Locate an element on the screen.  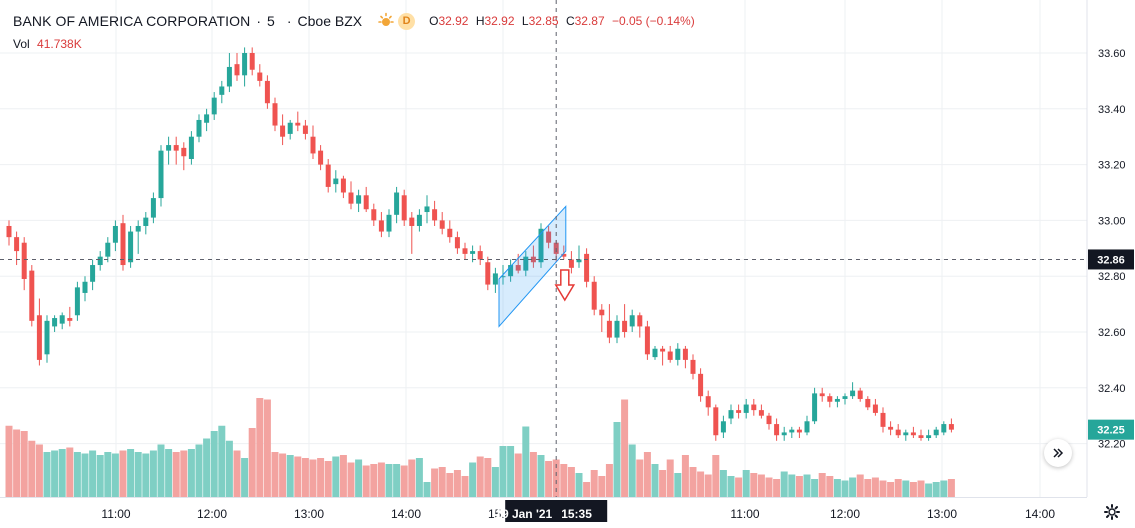
sun-icon is located at coordinates (386, 21).